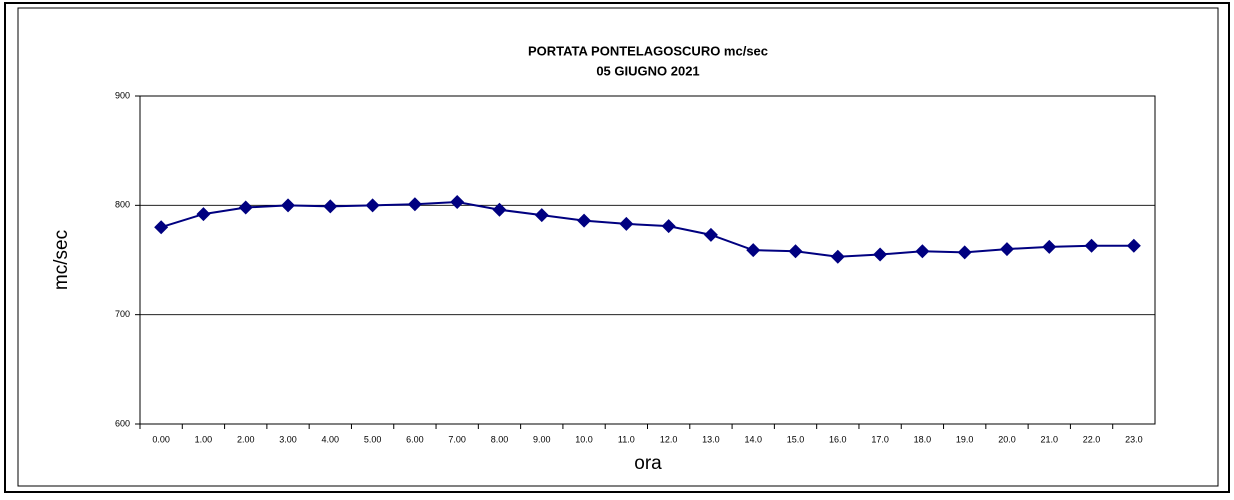  Describe the element at coordinates (1007, 439) in the screenshot. I see `x-tick-label: 20.0` at that location.